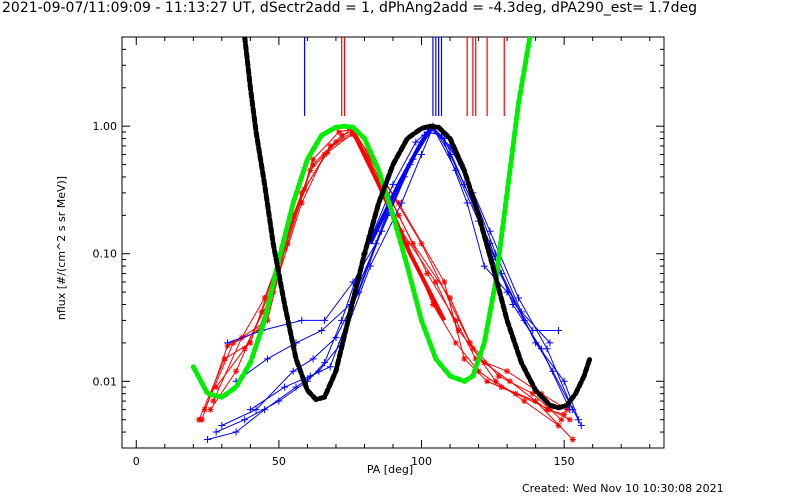  I want to click on y-tick-label: 1.00, so click(105, 126).